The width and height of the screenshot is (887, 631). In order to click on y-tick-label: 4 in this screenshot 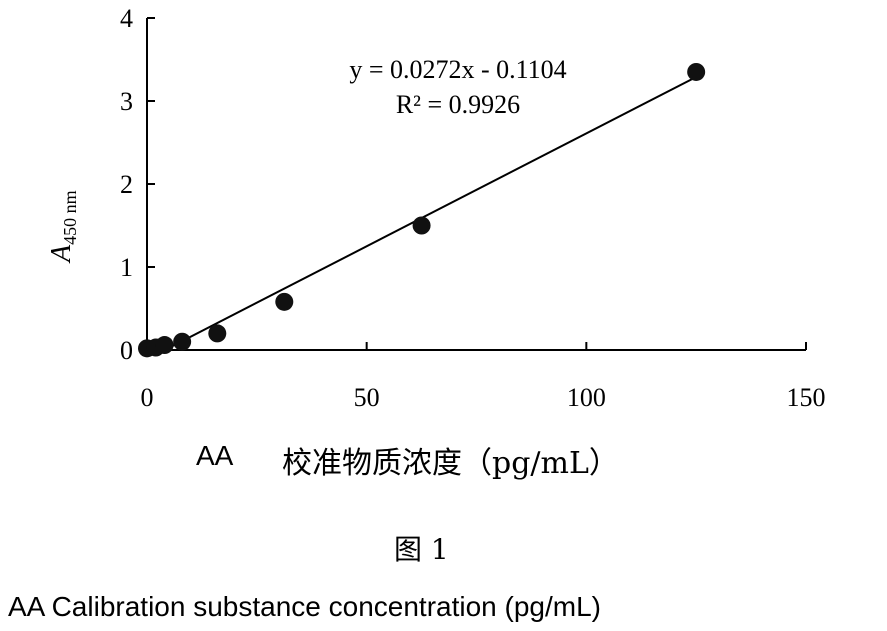, I will do `click(126, 18)`.